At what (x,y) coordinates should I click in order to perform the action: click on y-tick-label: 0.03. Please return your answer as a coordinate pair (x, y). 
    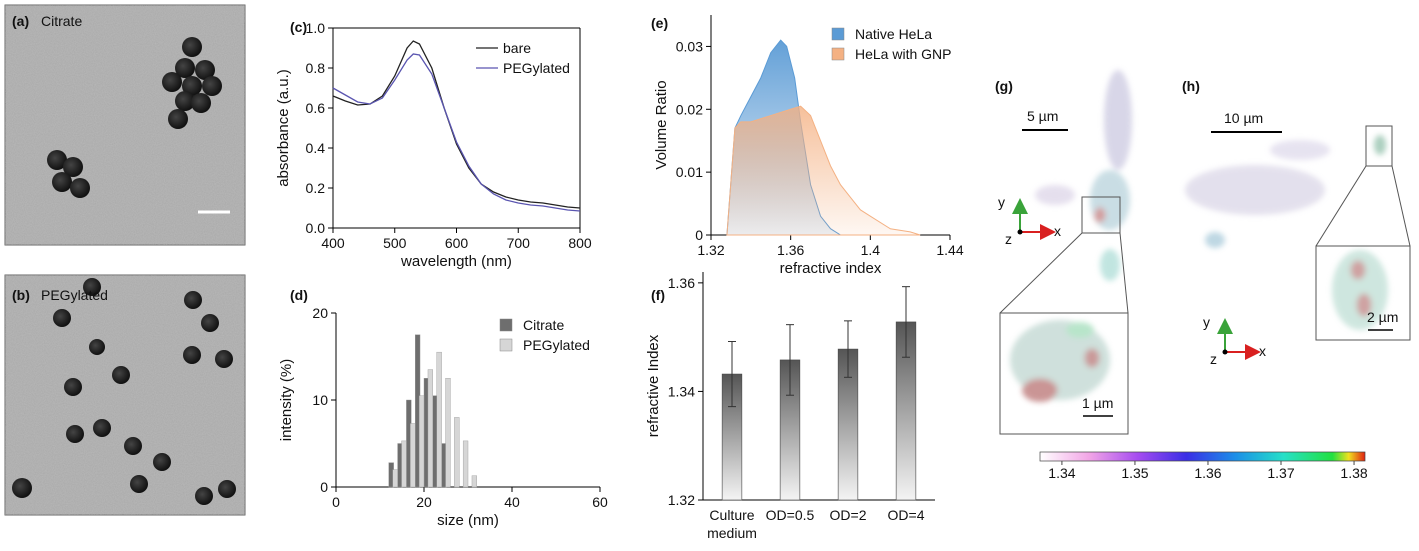
    Looking at the image, I should click on (689, 46).